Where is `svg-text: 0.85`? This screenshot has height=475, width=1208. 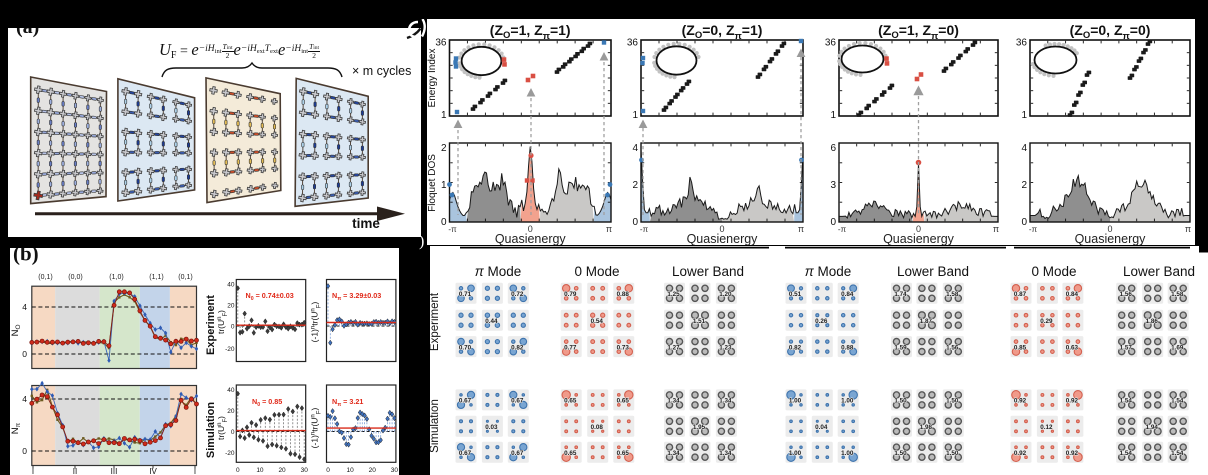 svg-text: 0.85 is located at coordinates (1020, 347).